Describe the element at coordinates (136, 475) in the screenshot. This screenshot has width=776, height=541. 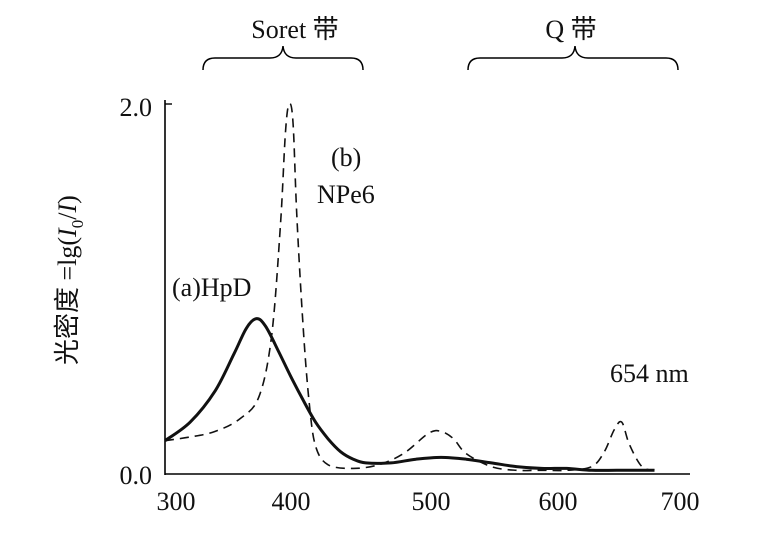
I see `y-tick-label-bottom: 0.0` at that location.